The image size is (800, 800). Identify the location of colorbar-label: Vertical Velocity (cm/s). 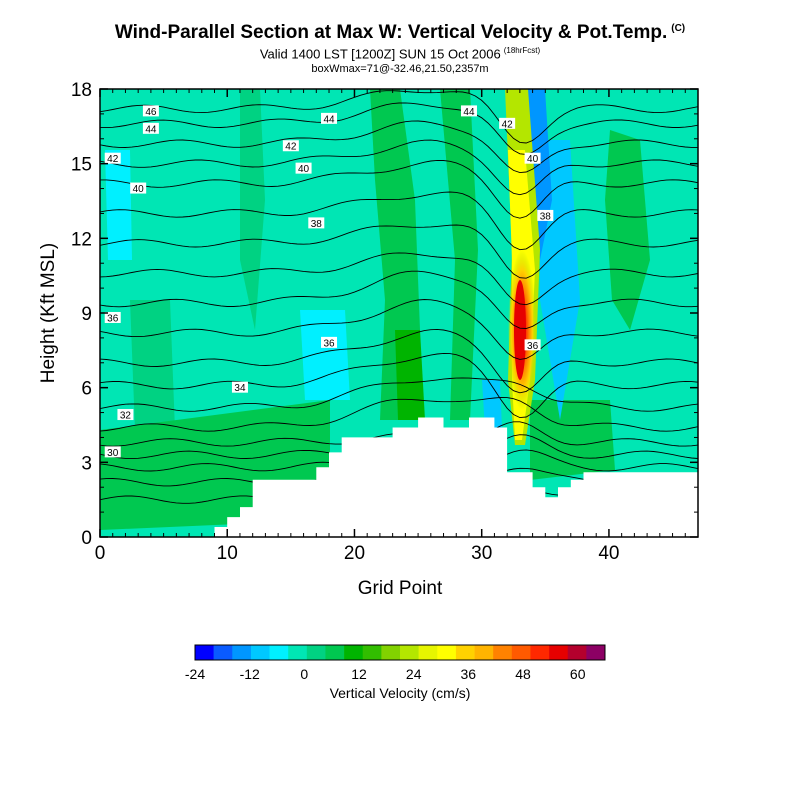
(400, 693).